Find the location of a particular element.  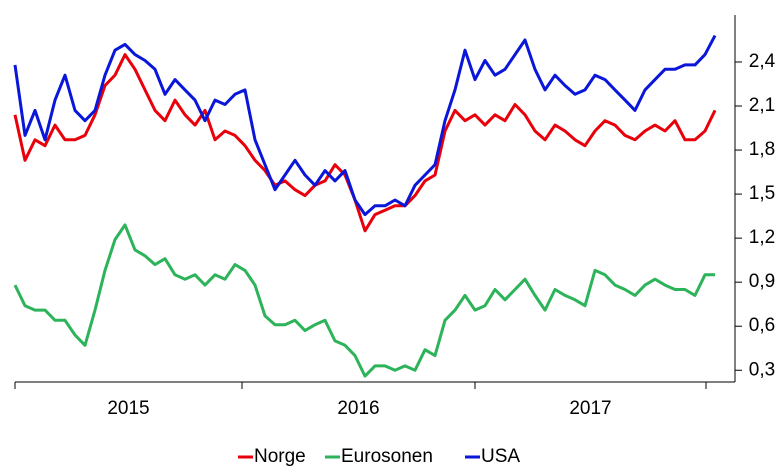

y-tick-label: 0,9 is located at coordinates (762, 281).